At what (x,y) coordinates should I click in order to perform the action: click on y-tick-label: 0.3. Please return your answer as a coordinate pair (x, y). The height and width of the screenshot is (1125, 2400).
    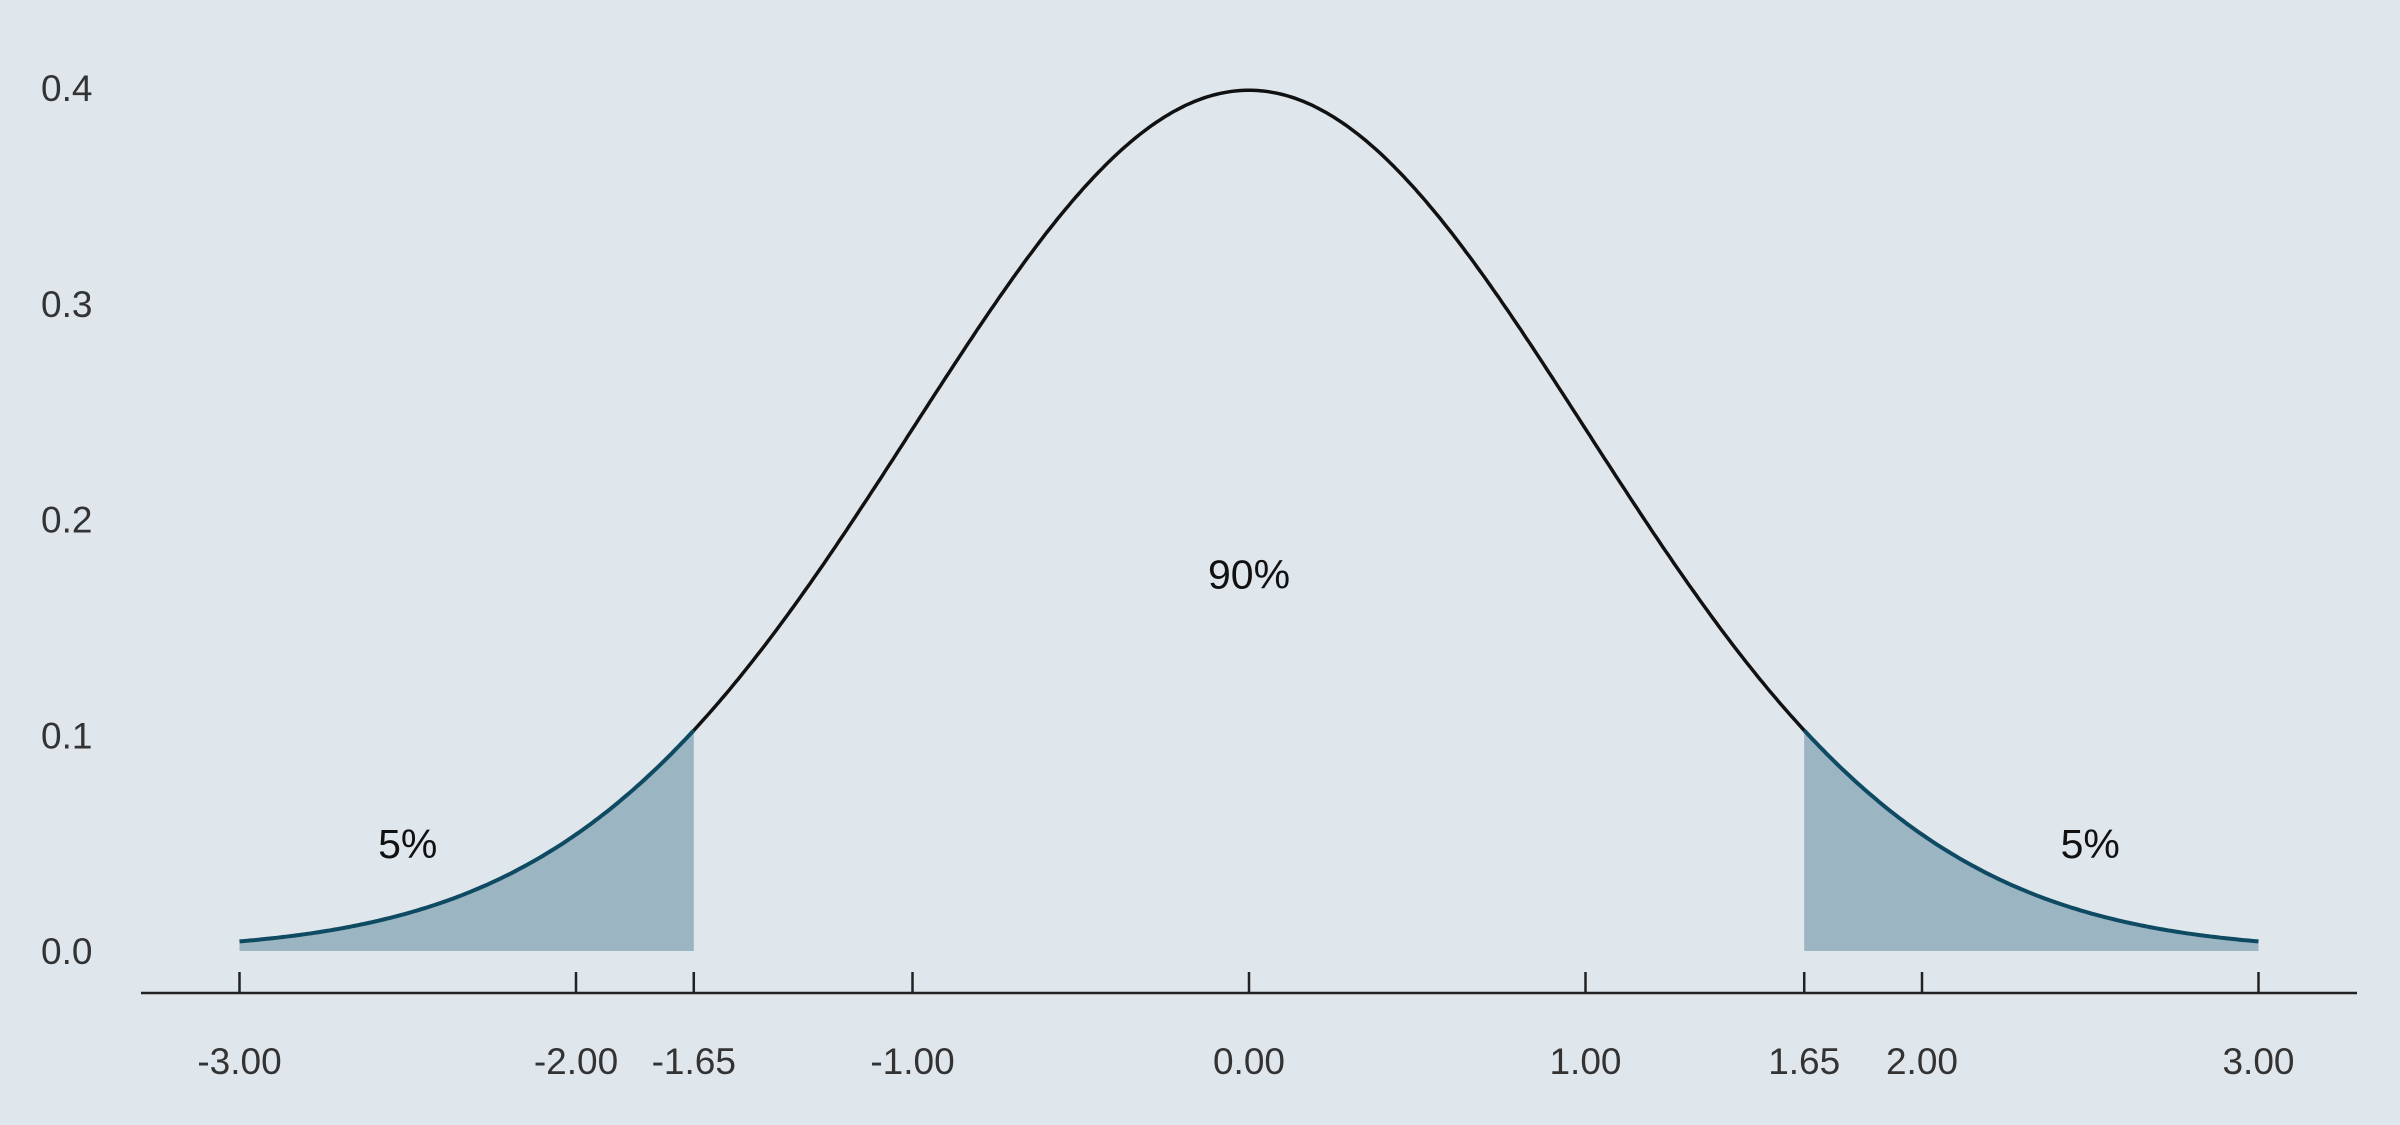
    Looking at the image, I should click on (66, 304).